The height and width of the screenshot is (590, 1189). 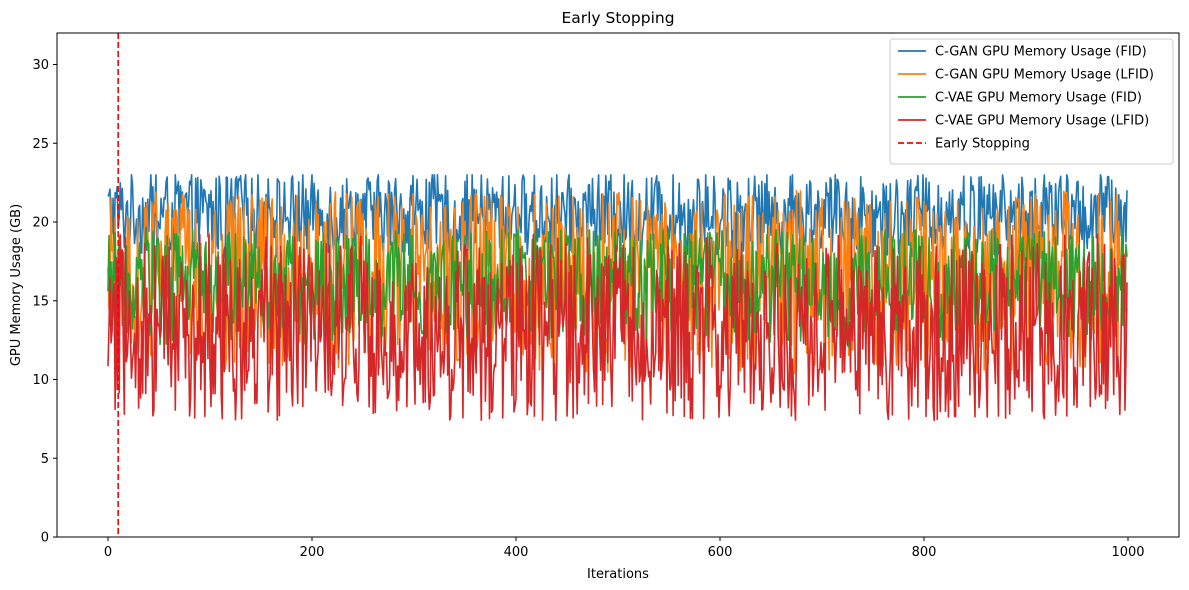 I want to click on y-axis: 0 5 10 15 20 25 30, so click(x=44, y=302).